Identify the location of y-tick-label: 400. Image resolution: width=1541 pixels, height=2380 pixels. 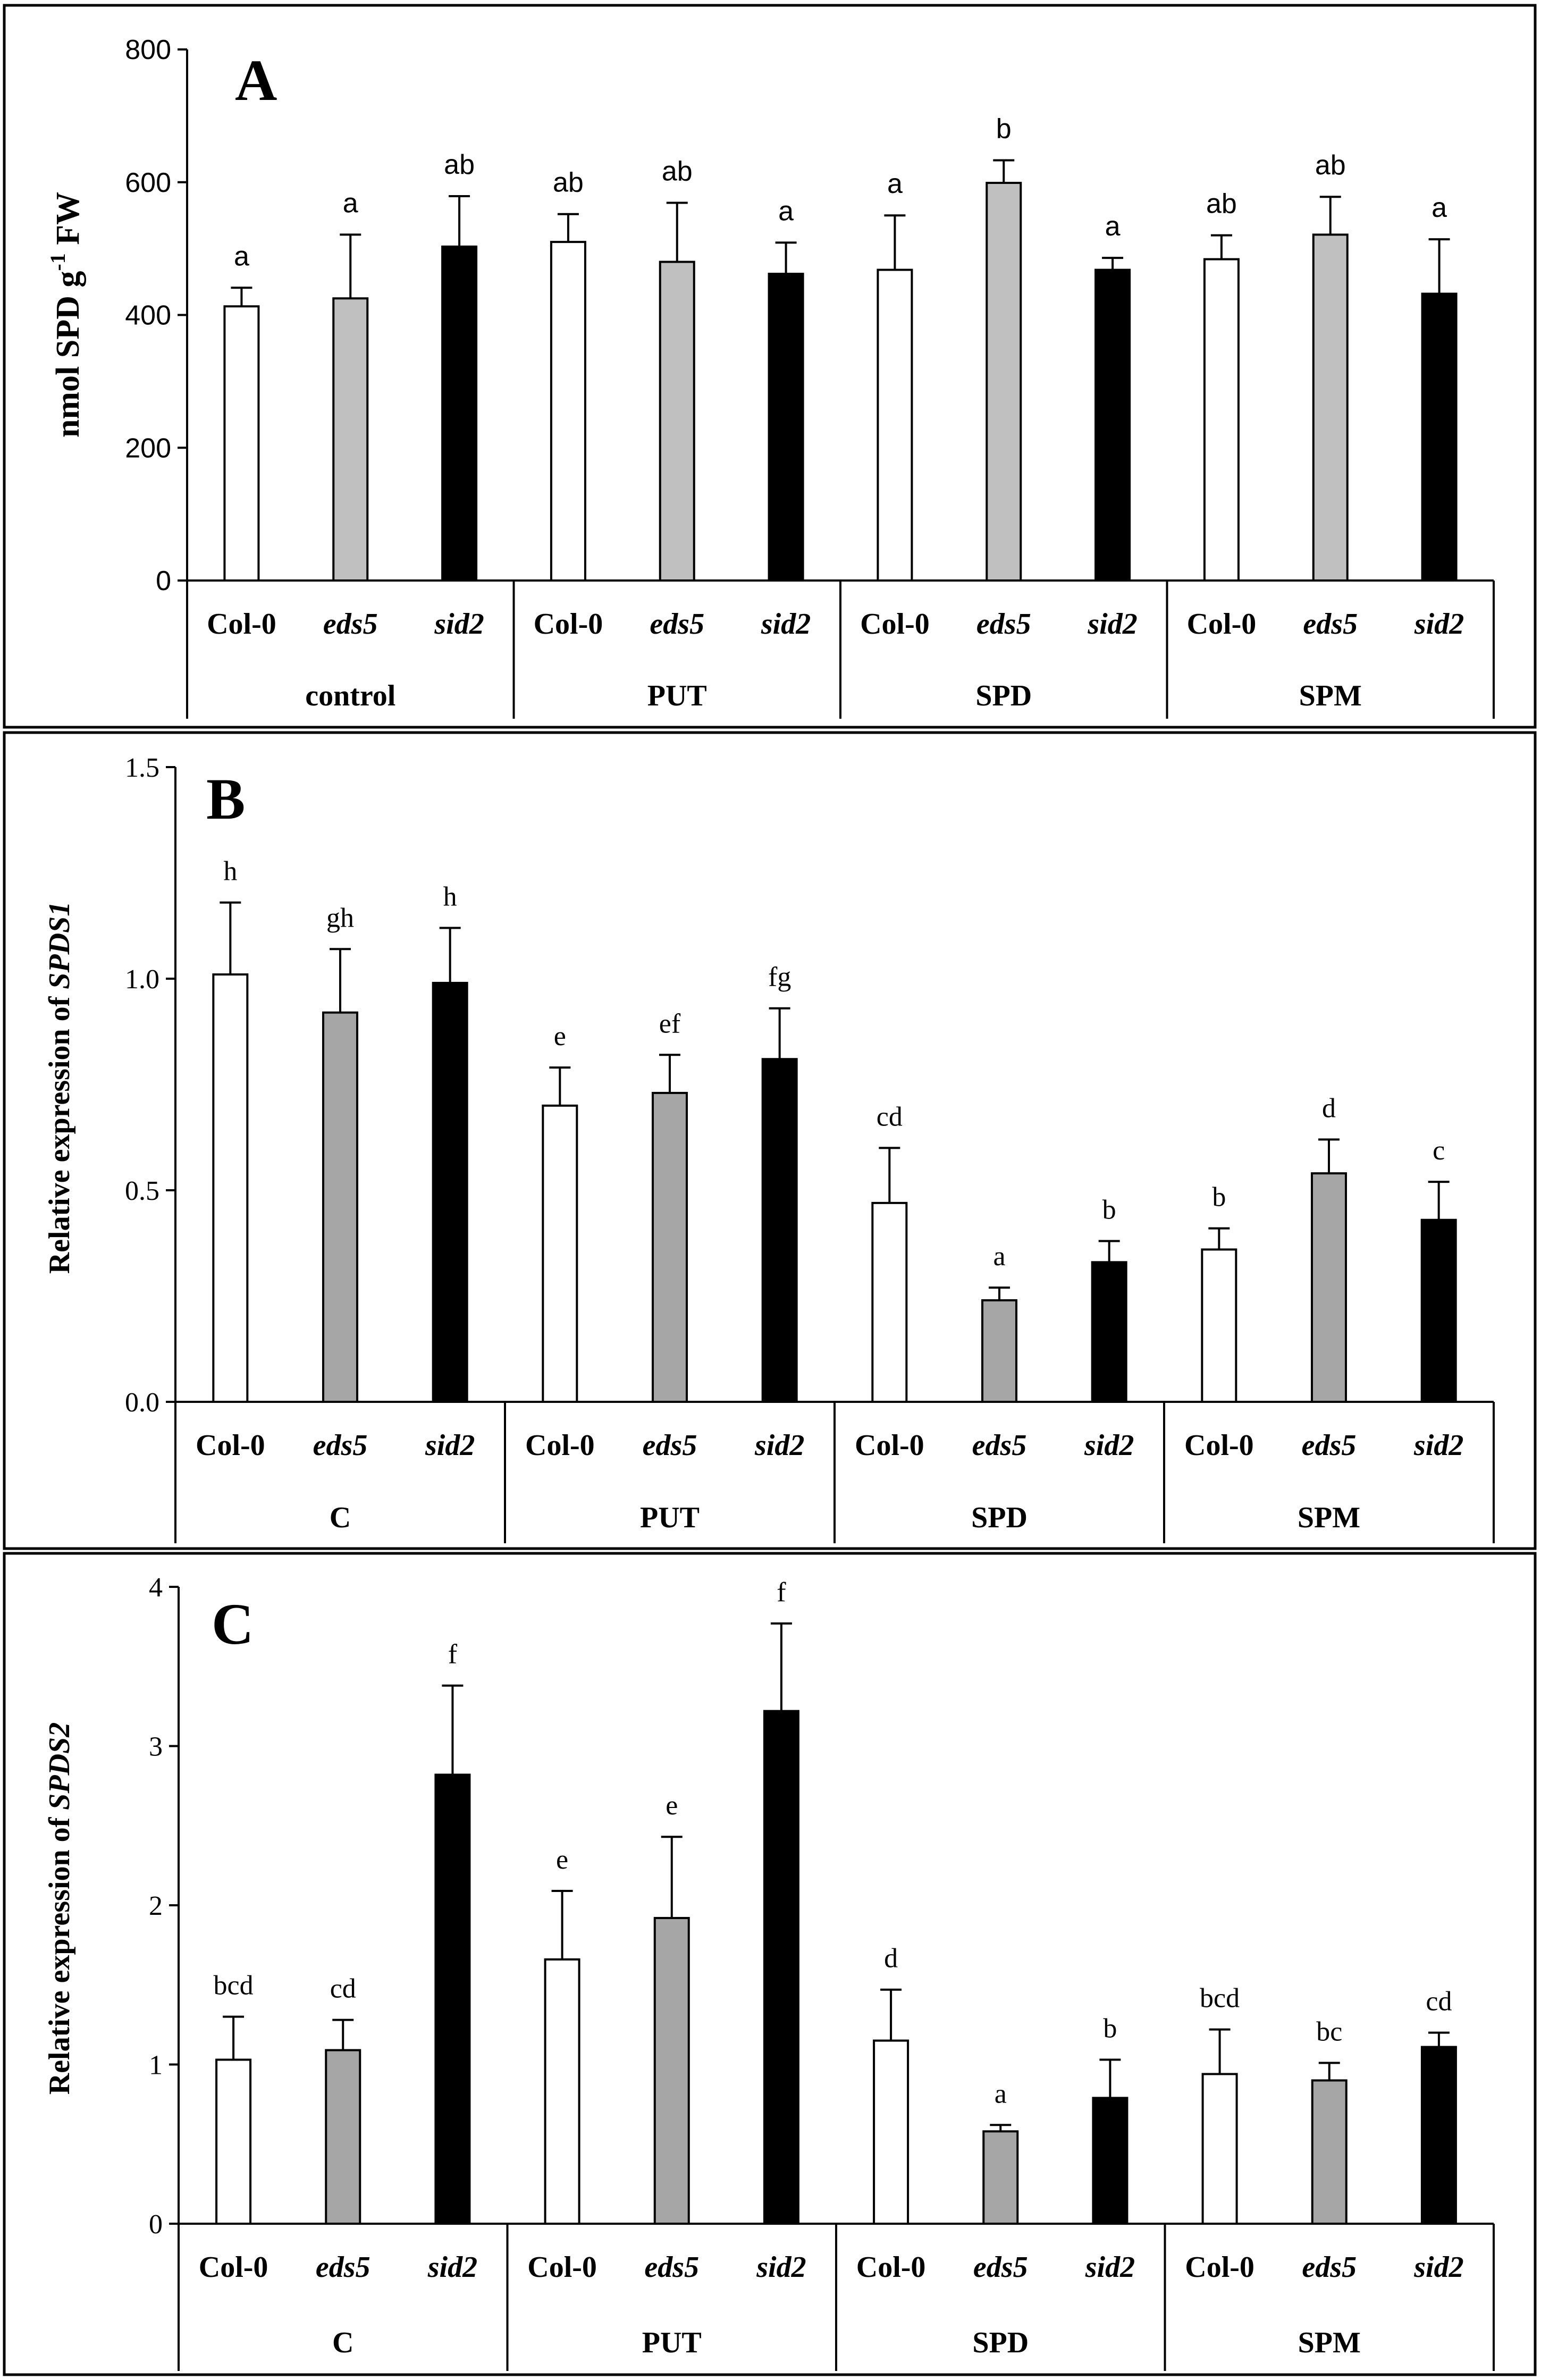
(148, 315).